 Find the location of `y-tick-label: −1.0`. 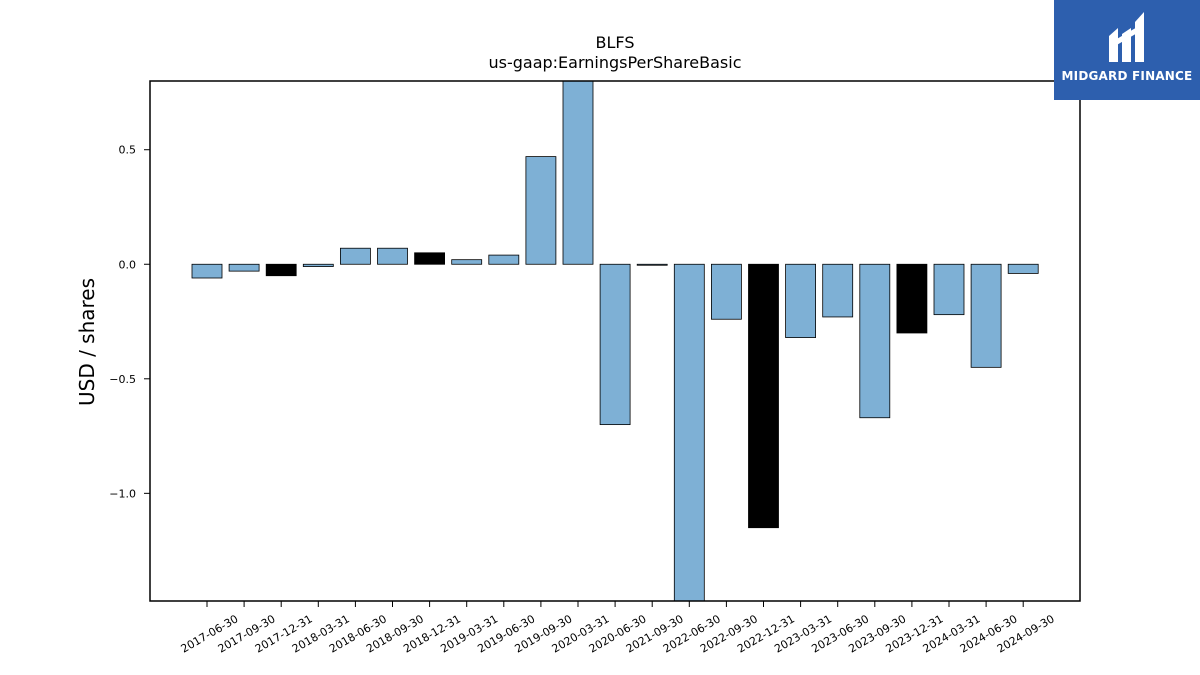

y-tick-label: −1.0 is located at coordinates (122, 493).